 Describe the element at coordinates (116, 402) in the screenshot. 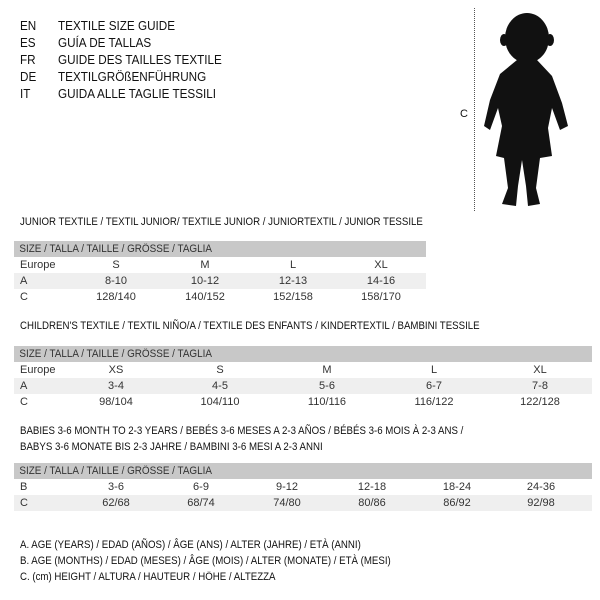

I see `table-cell: 98/104` at that location.